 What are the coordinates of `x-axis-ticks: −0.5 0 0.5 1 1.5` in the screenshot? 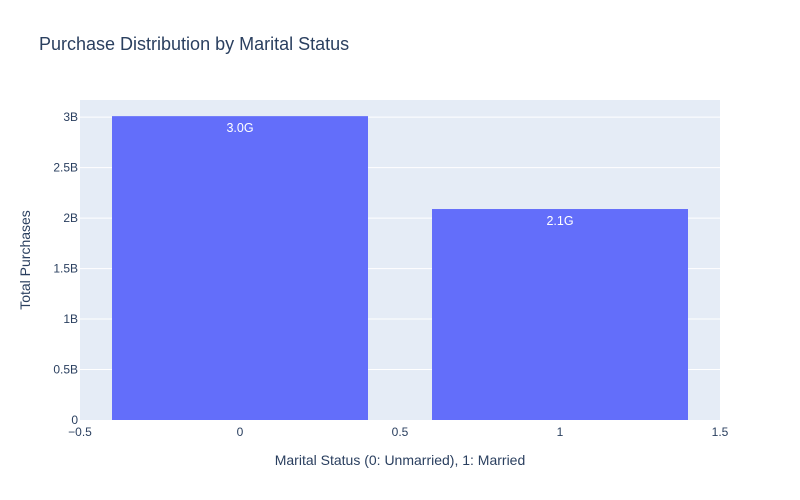 It's located at (398, 432).